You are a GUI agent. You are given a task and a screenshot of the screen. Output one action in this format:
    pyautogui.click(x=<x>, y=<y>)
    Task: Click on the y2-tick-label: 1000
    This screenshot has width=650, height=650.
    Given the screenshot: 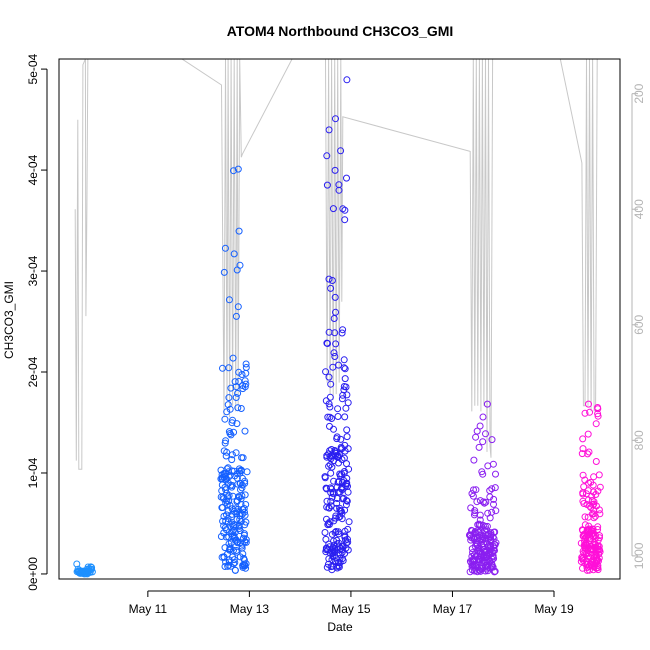 What is the action you would take?
    pyautogui.click(x=639, y=555)
    